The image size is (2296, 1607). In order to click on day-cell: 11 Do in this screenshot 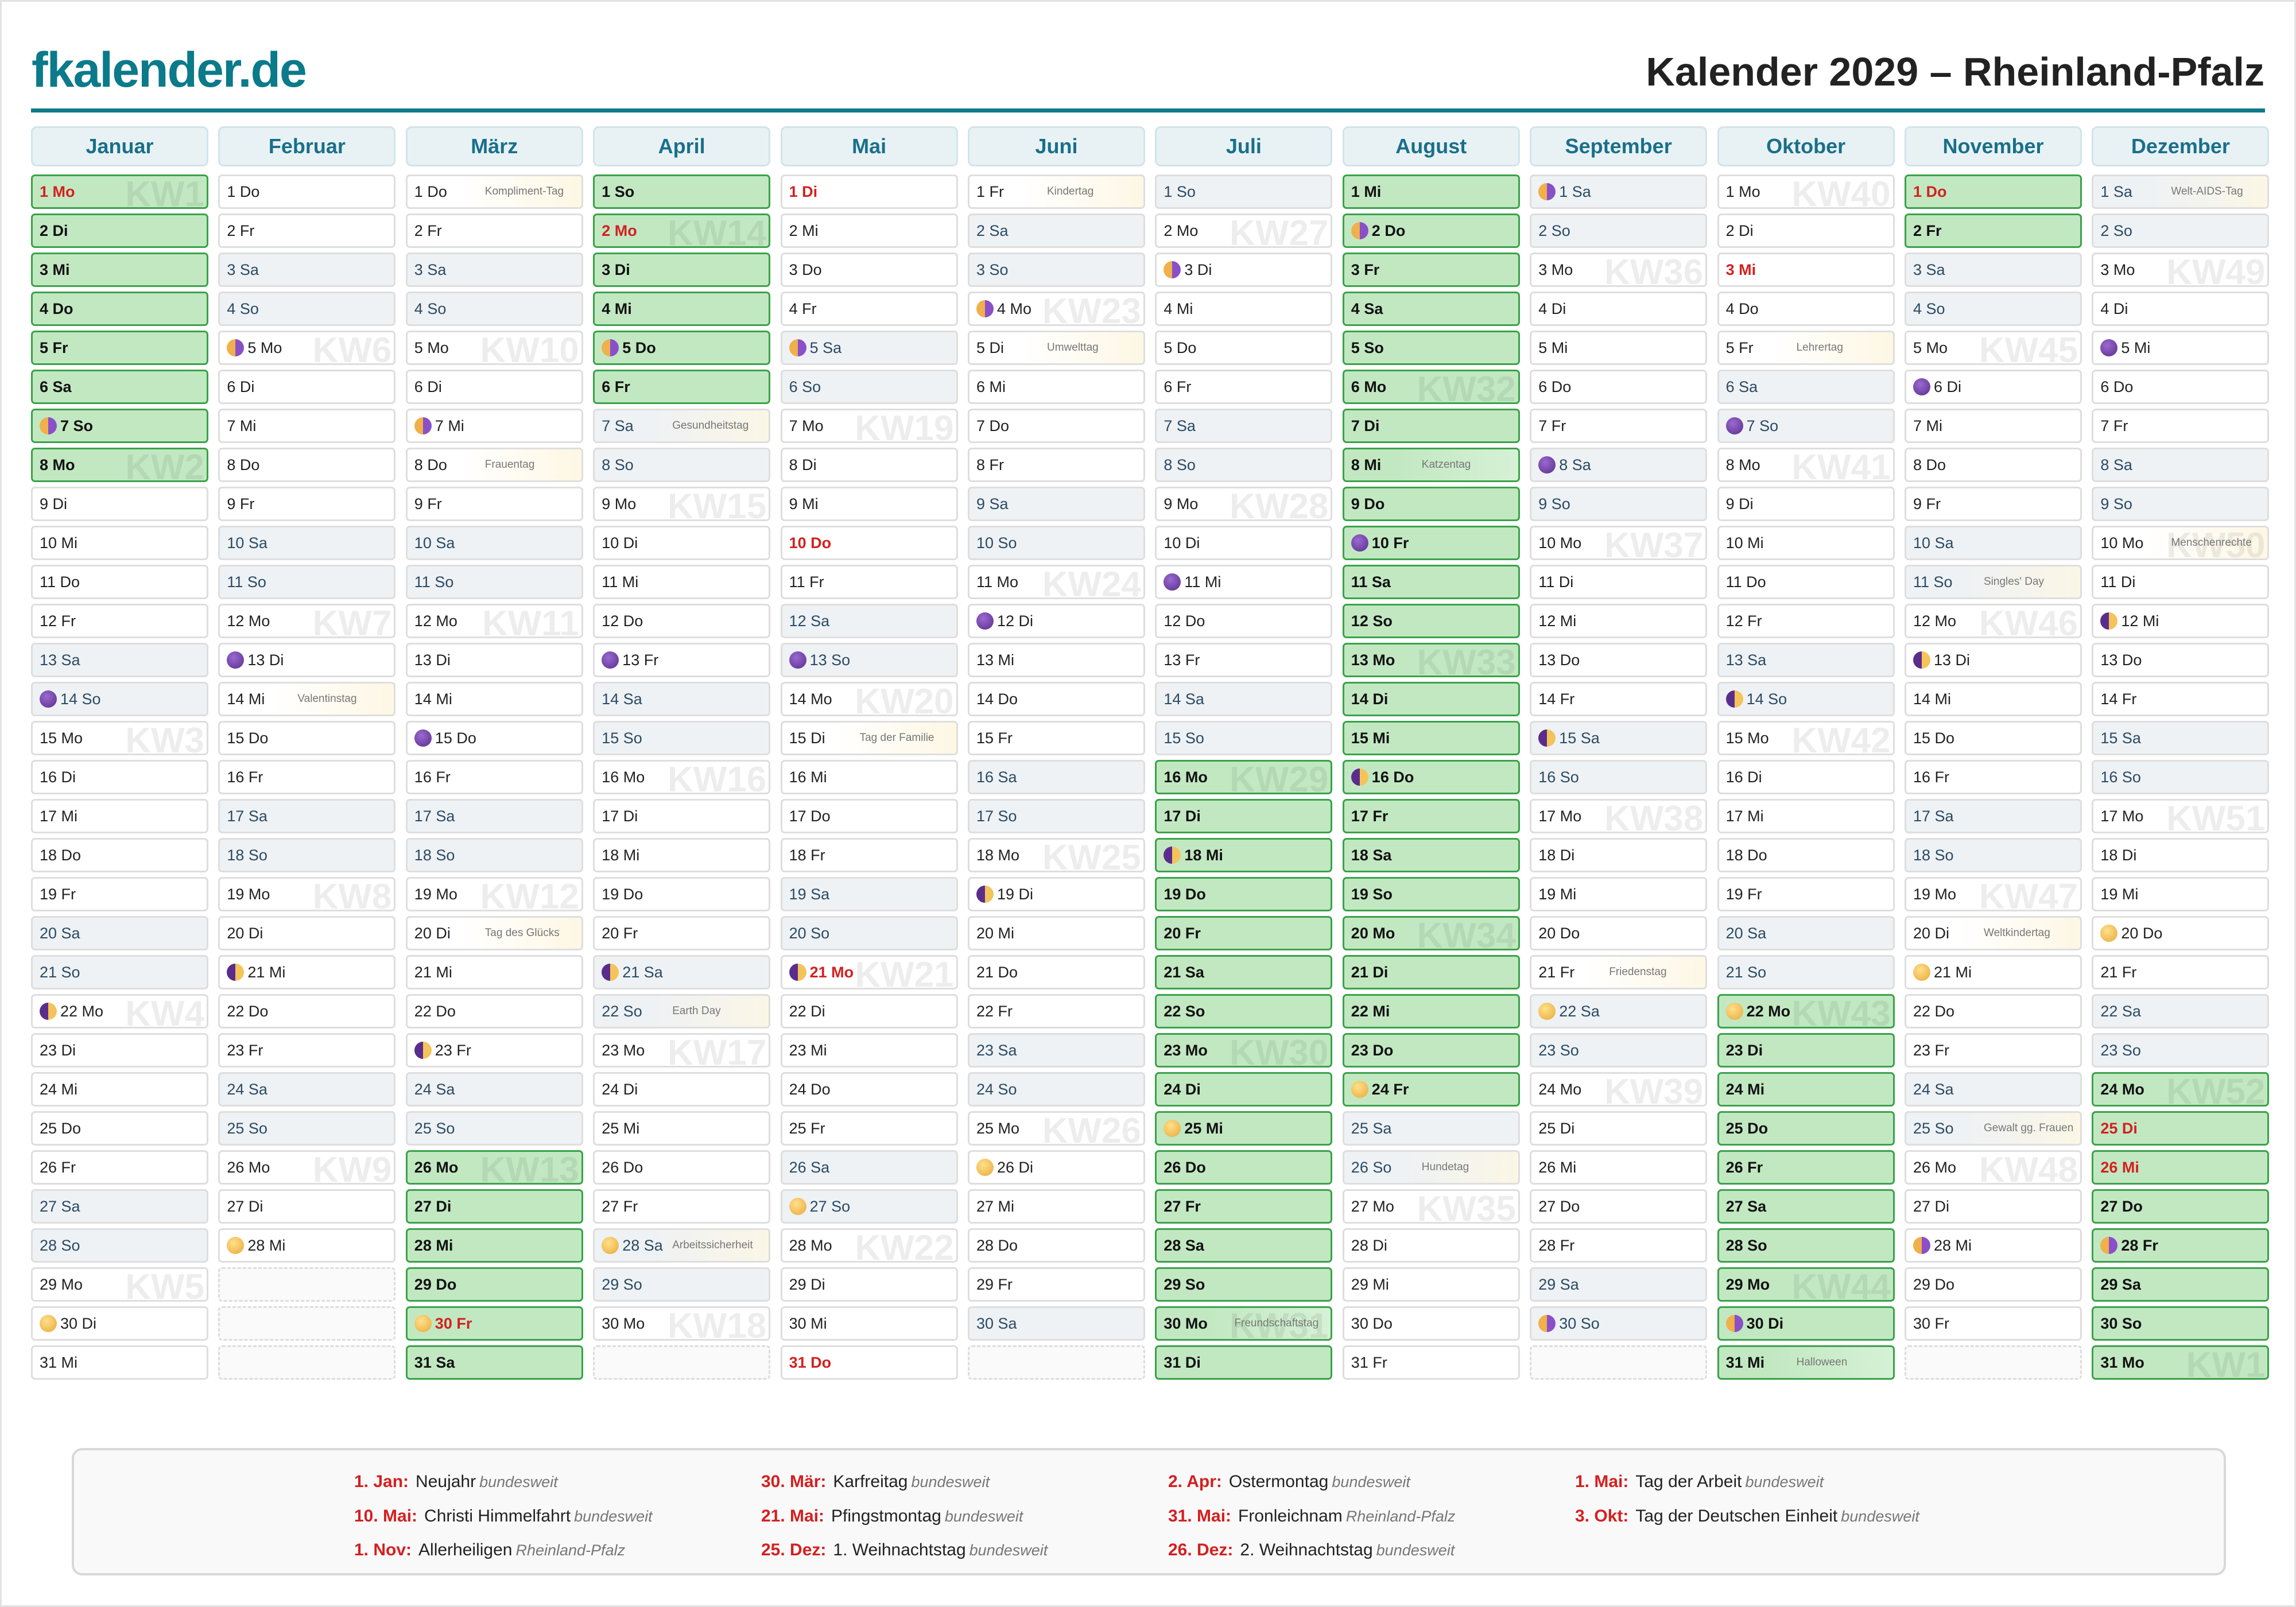, I will do `click(119, 582)`.